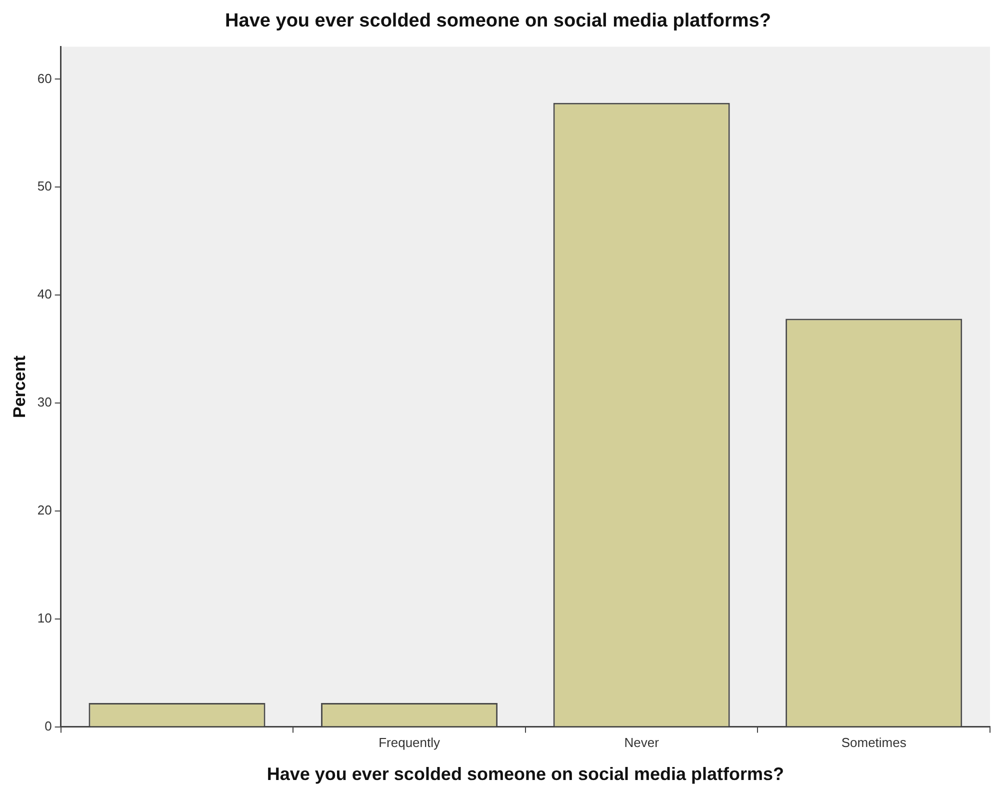 This screenshot has height=794, width=998. What do you see at coordinates (874, 742) in the screenshot?
I see `x-tick-label: Sometimes` at bounding box center [874, 742].